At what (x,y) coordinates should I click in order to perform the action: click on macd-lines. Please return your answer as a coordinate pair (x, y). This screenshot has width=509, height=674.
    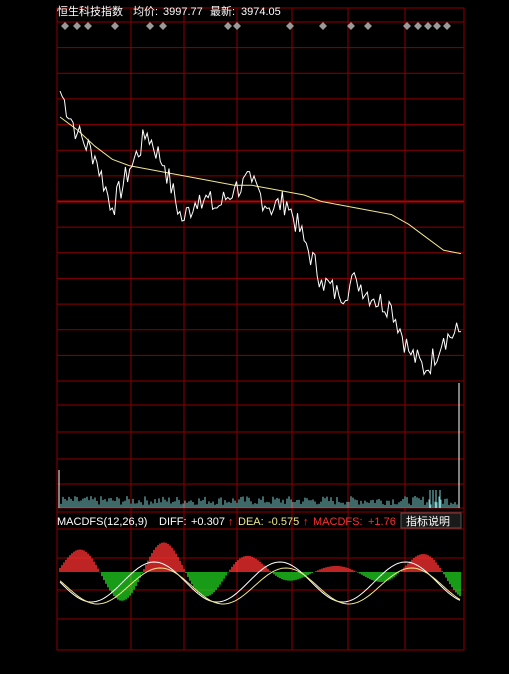
    Looking at the image, I should click on (260, 583).